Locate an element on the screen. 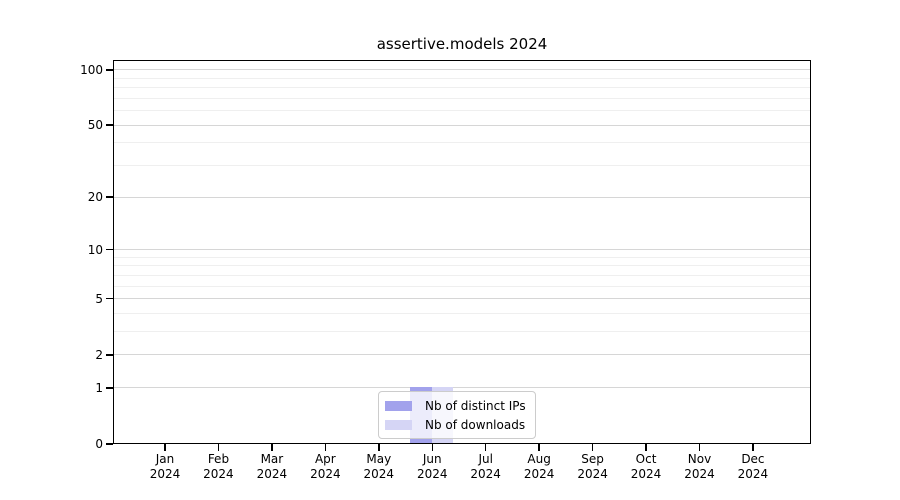 The image size is (900, 500). x-axis-label: Apr 2024 is located at coordinates (325, 466).